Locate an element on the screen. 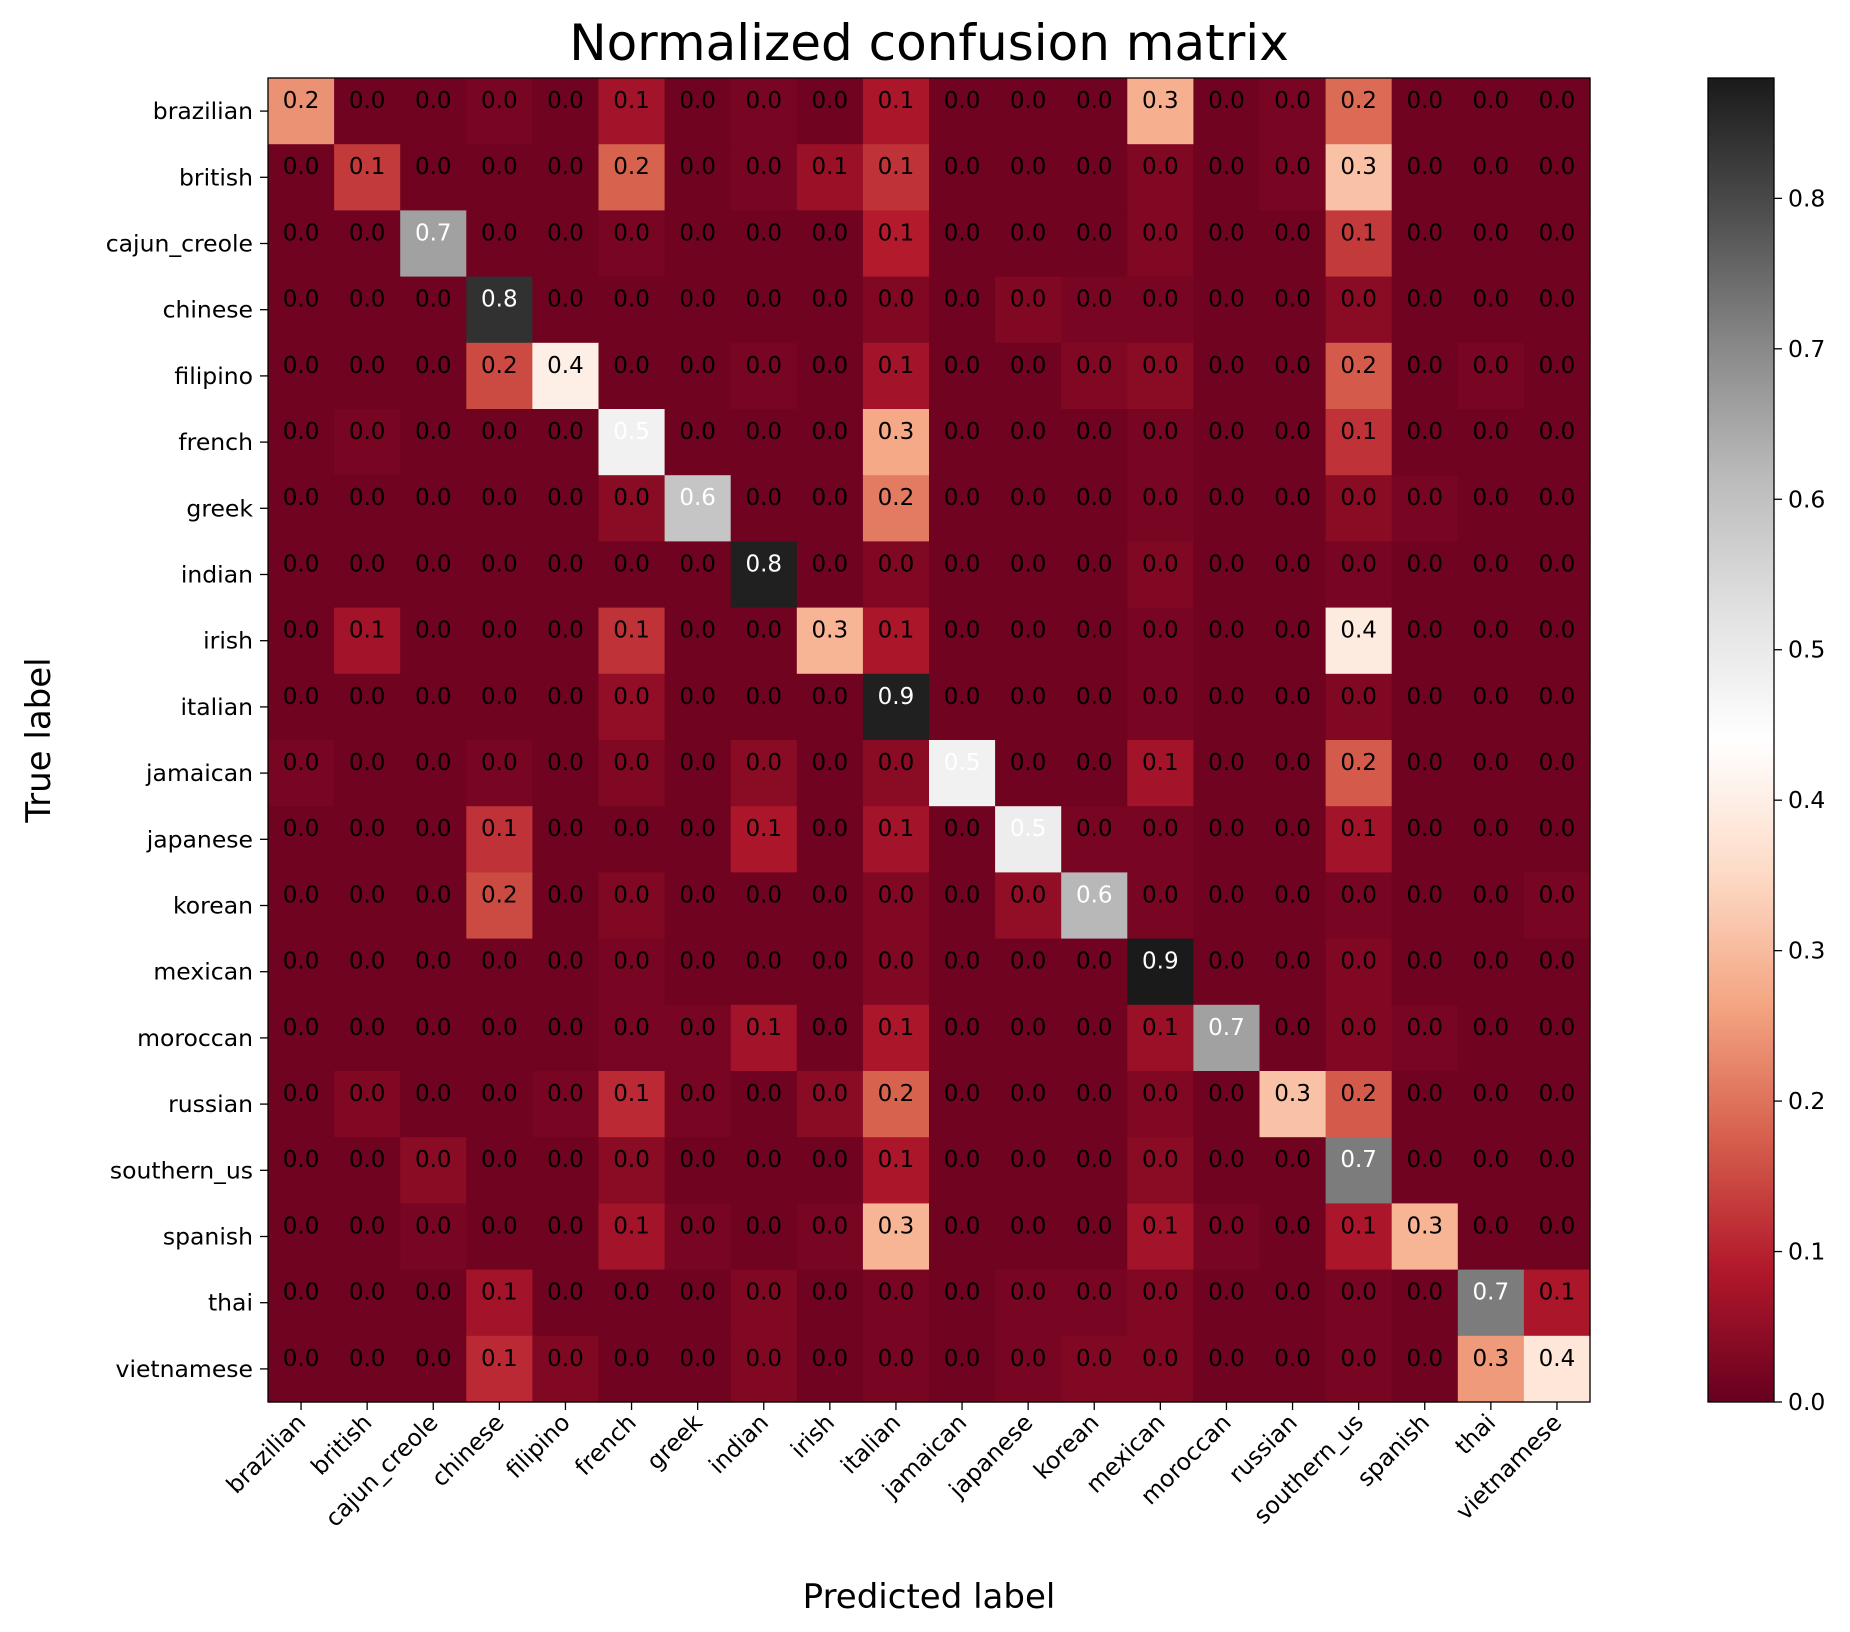 This screenshot has height=1632, width=1850. x-tick-label: filipino is located at coordinates (537, 1445).